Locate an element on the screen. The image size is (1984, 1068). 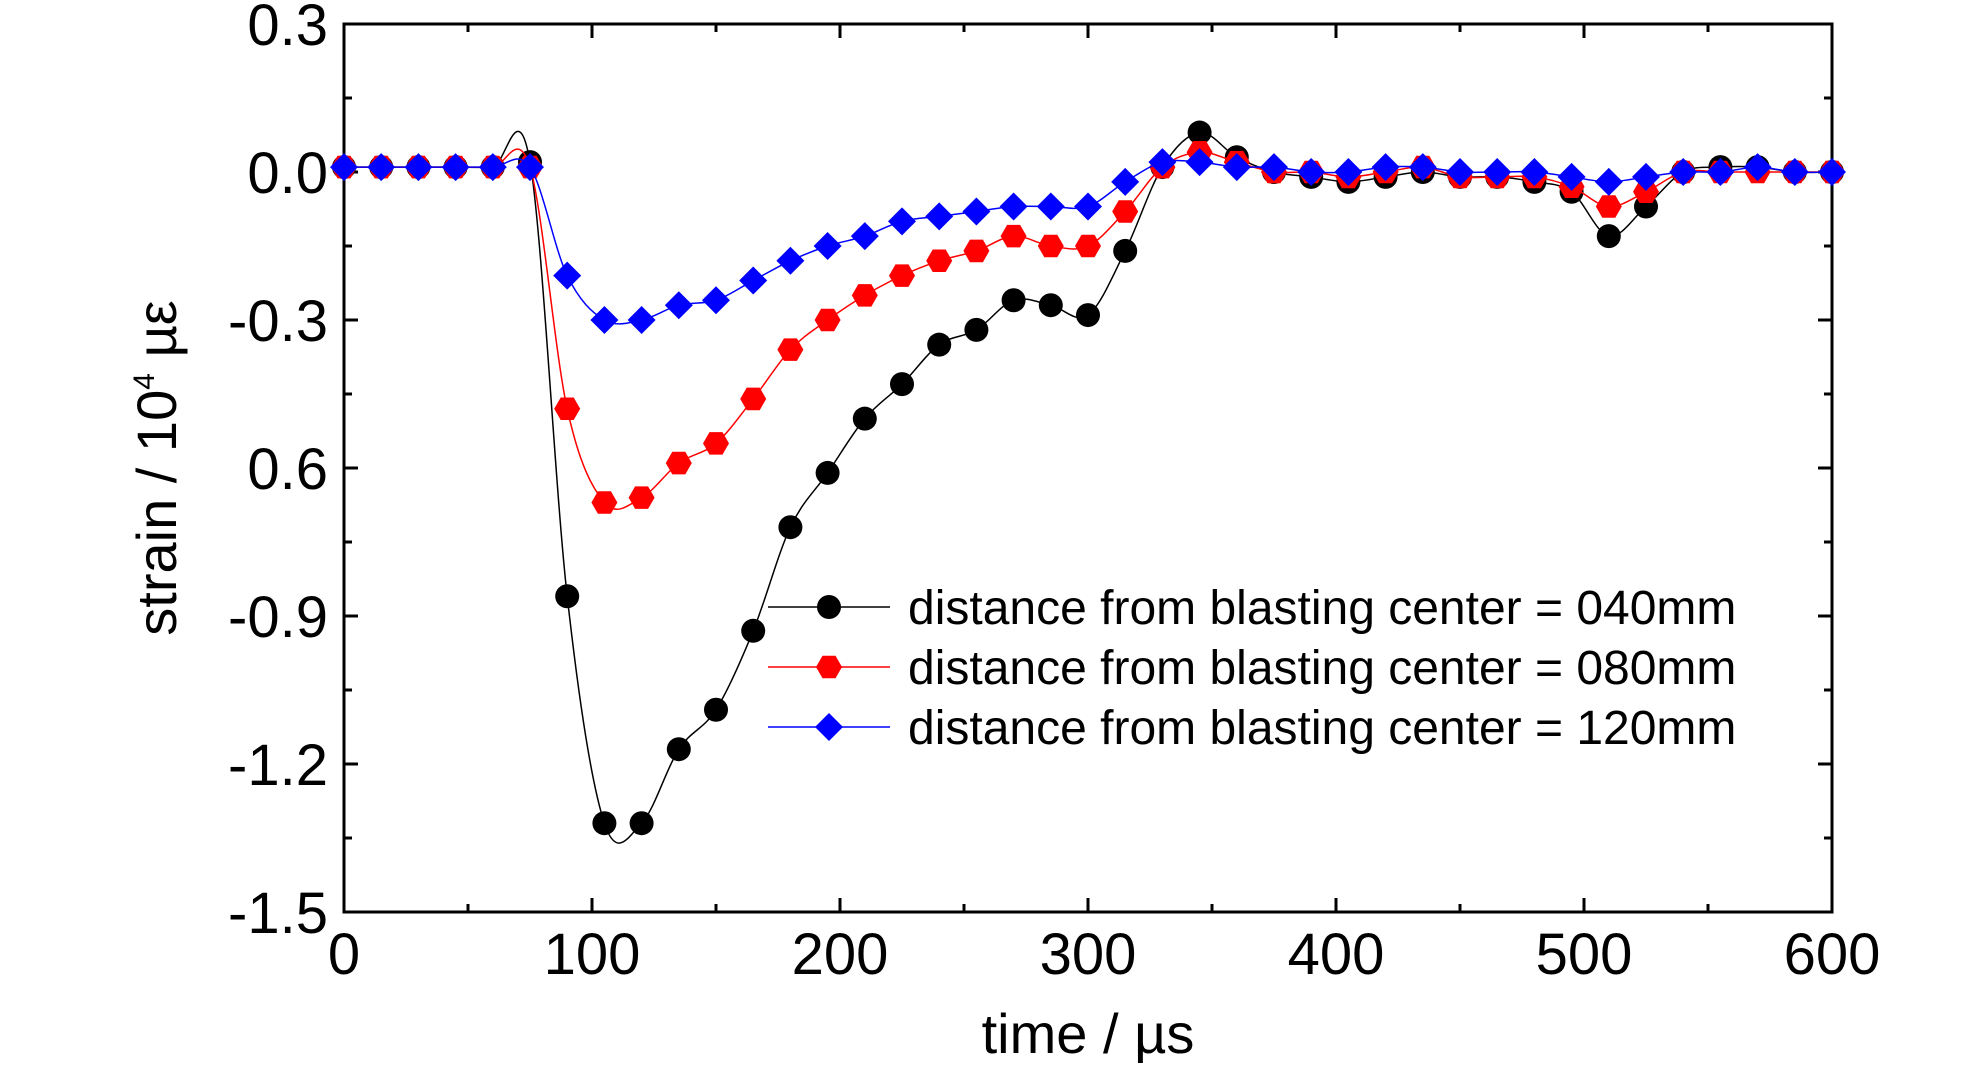
x-tick-label: 200 is located at coordinates (840, 954).